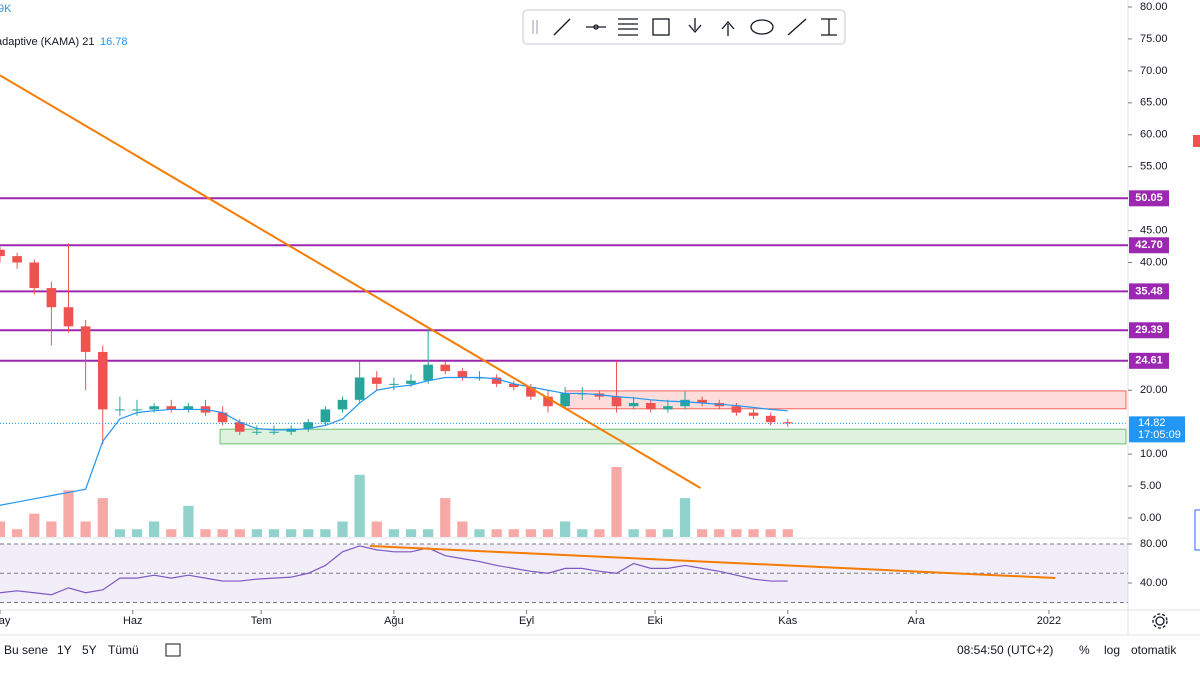 Image resolution: width=1200 pixels, height=680 pixels. What do you see at coordinates (1154, 103) in the screenshot?
I see `y-tick-label: 65.00` at bounding box center [1154, 103].